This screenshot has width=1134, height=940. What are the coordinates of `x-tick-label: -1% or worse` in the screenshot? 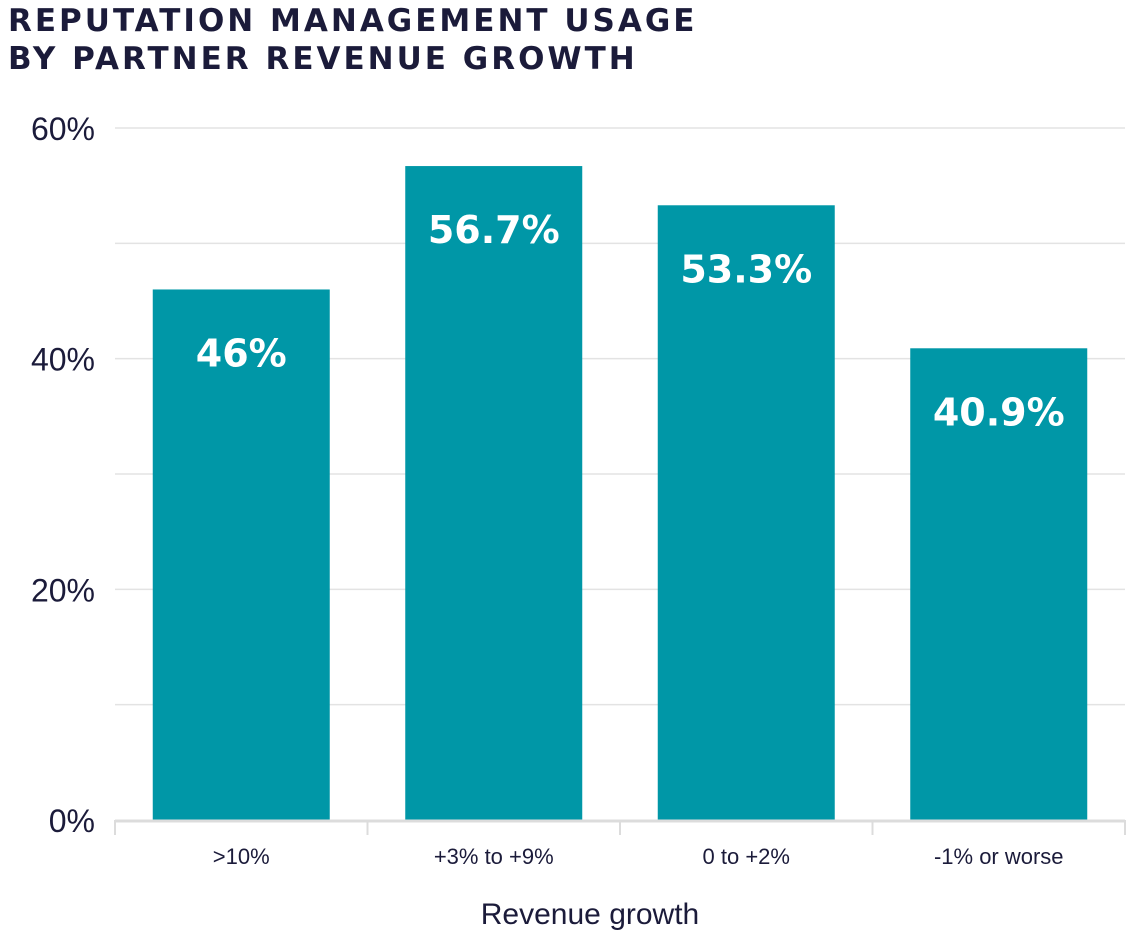 It's located at (999, 856).